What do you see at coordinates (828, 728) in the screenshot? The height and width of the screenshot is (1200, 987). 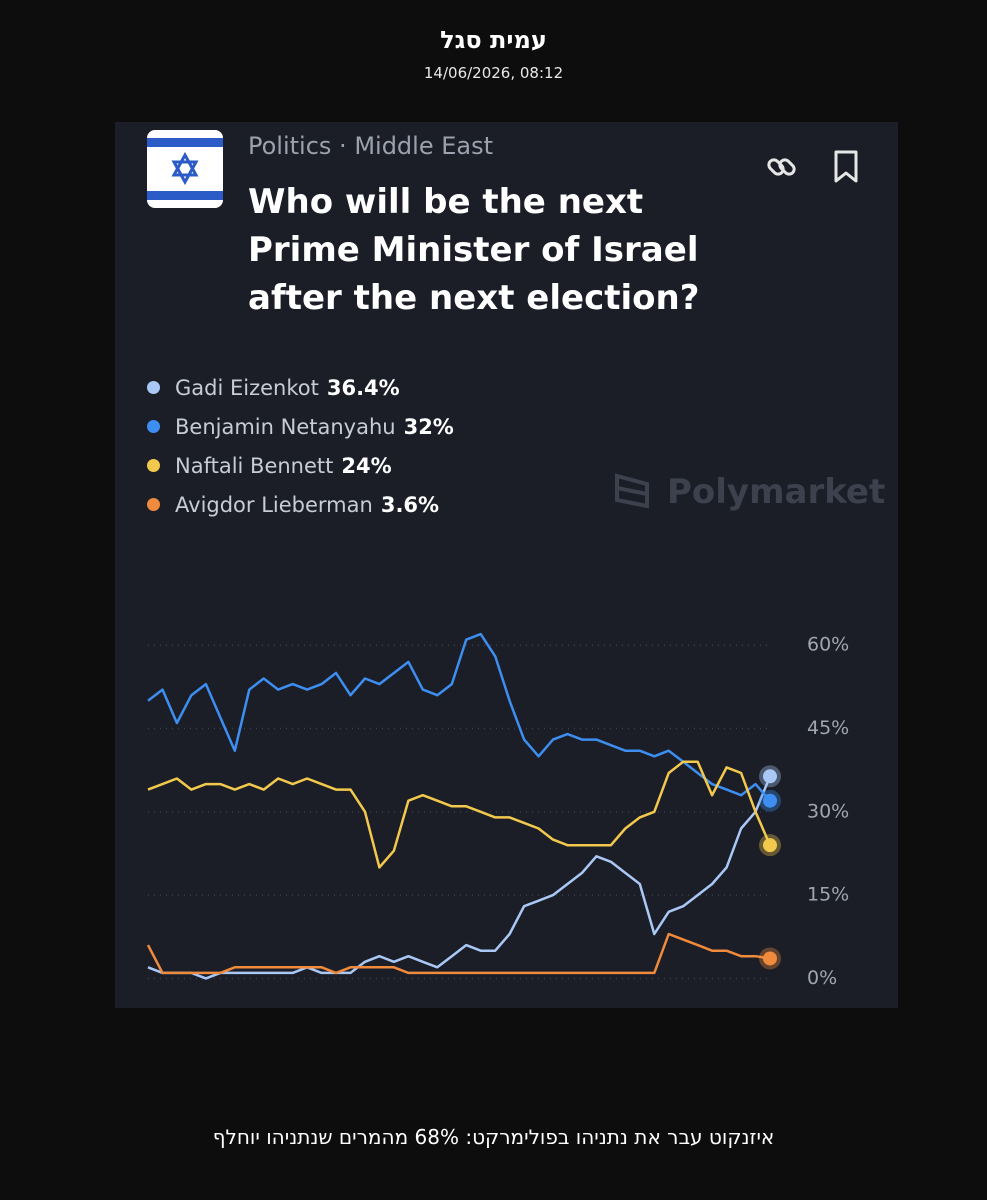 I see `y-tick-label: 45%` at bounding box center [828, 728].